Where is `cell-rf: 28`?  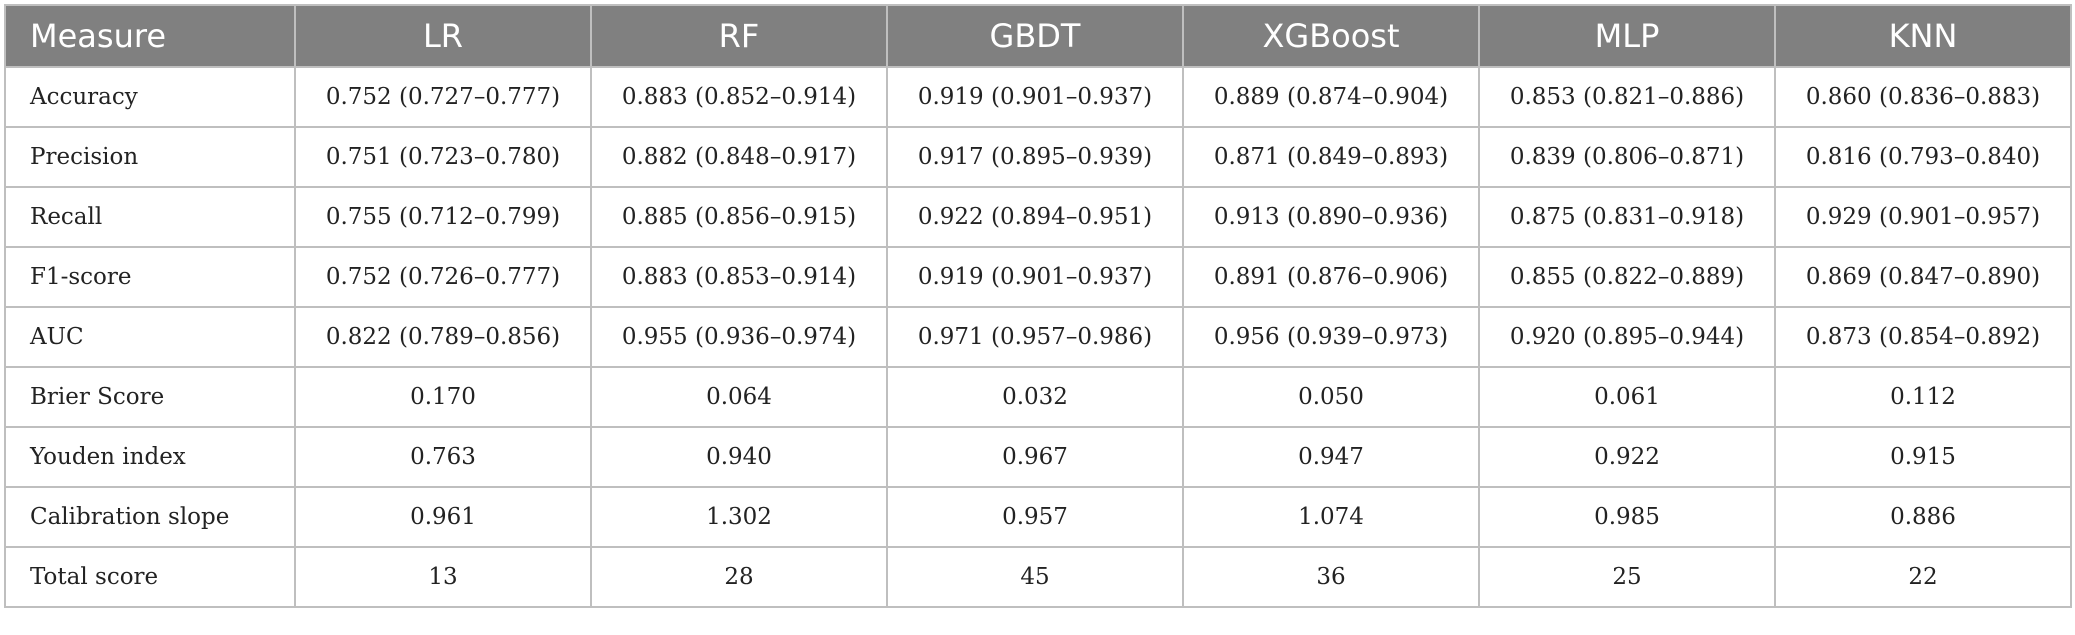 cell-rf: 28 is located at coordinates (739, 577).